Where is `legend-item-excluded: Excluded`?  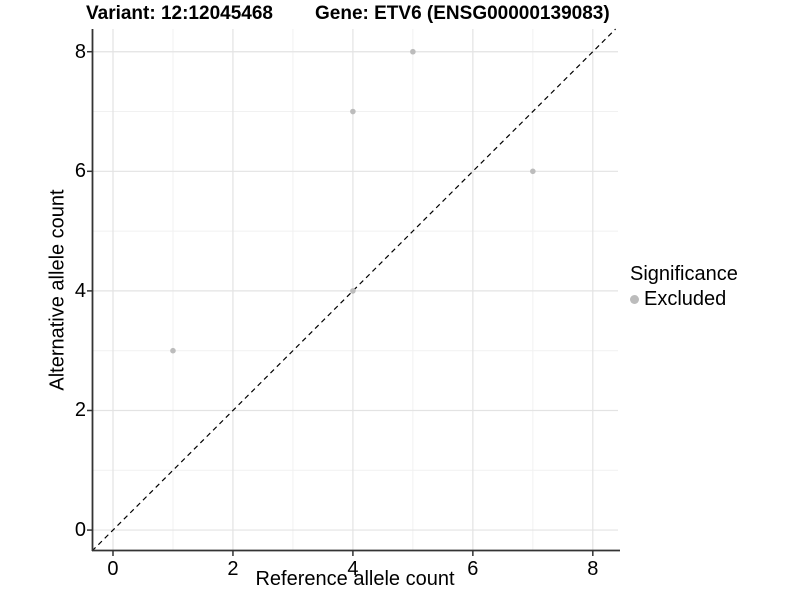 legend-item-excluded: Excluded is located at coordinates (684, 299).